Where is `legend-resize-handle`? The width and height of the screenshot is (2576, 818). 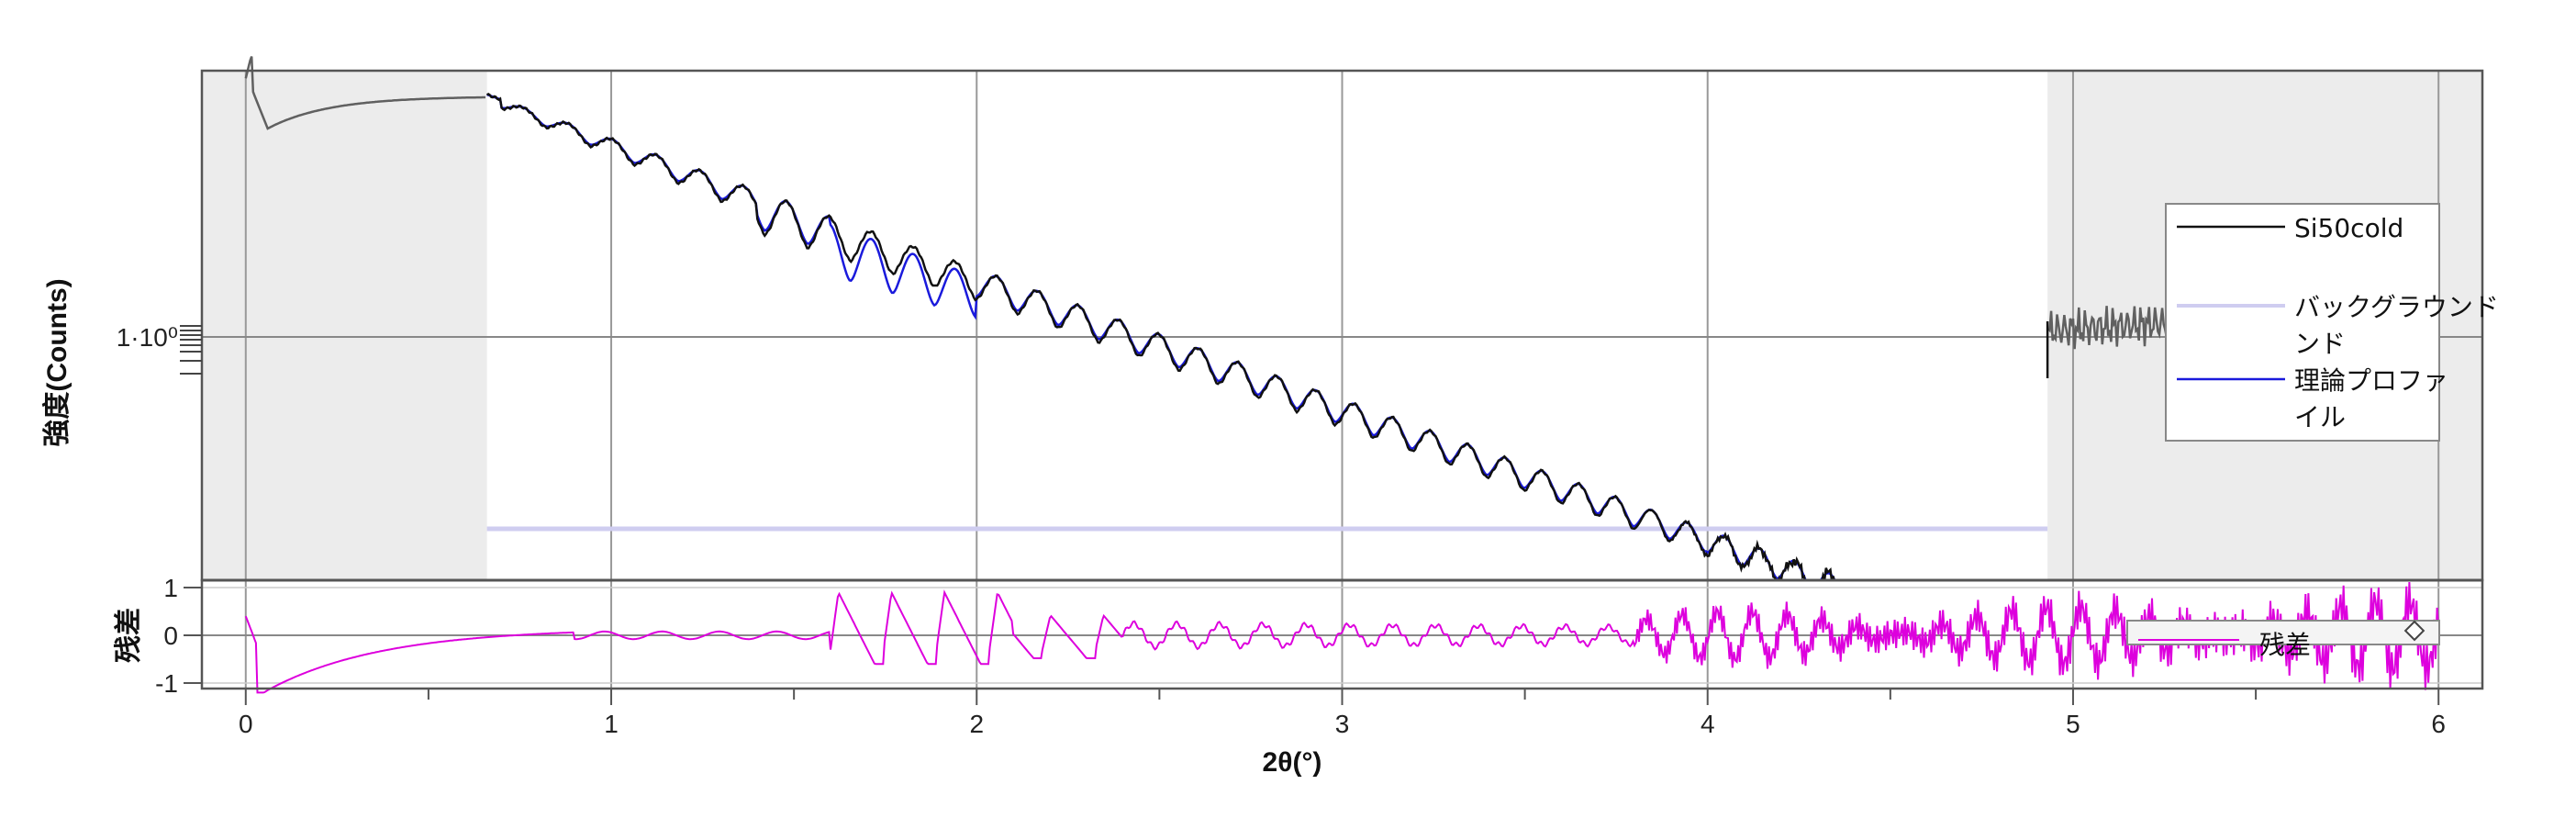 legend-resize-handle is located at coordinates (2414, 631).